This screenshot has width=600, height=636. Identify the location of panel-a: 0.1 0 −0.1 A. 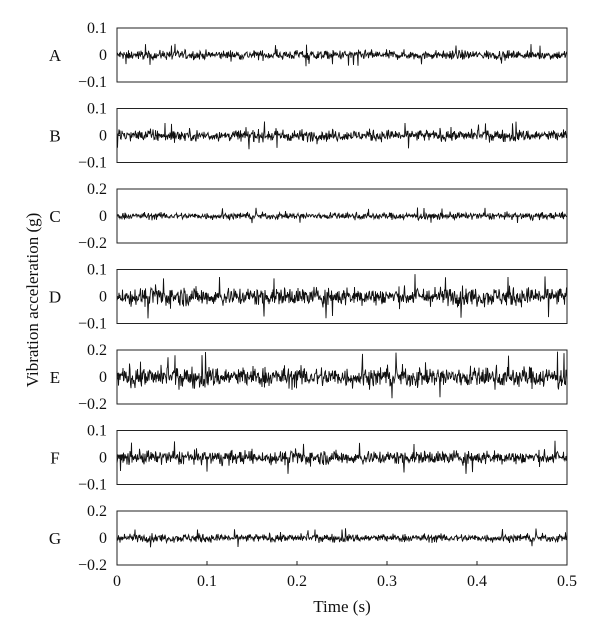
(308, 55).